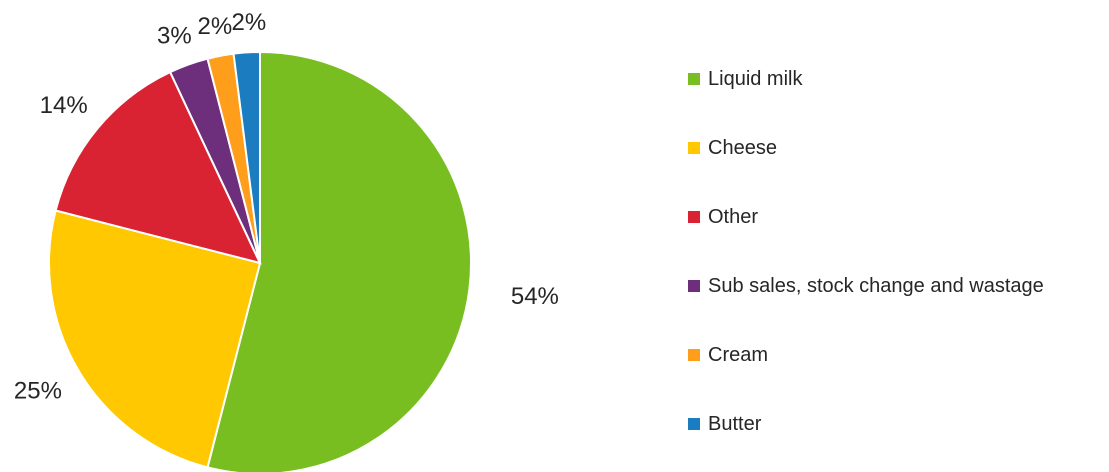  Describe the element at coordinates (866, 424) in the screenshot. I see `legend-item-butter: Butter` at that location.